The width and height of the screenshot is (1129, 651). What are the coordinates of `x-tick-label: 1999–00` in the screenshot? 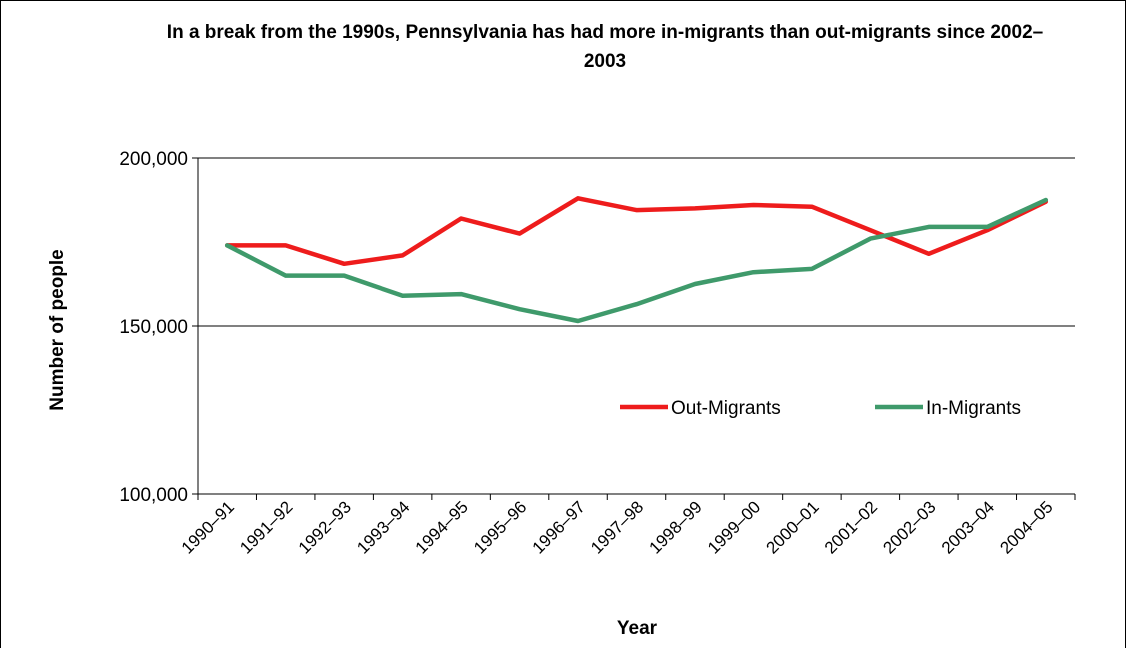 It's located at (734, 527).